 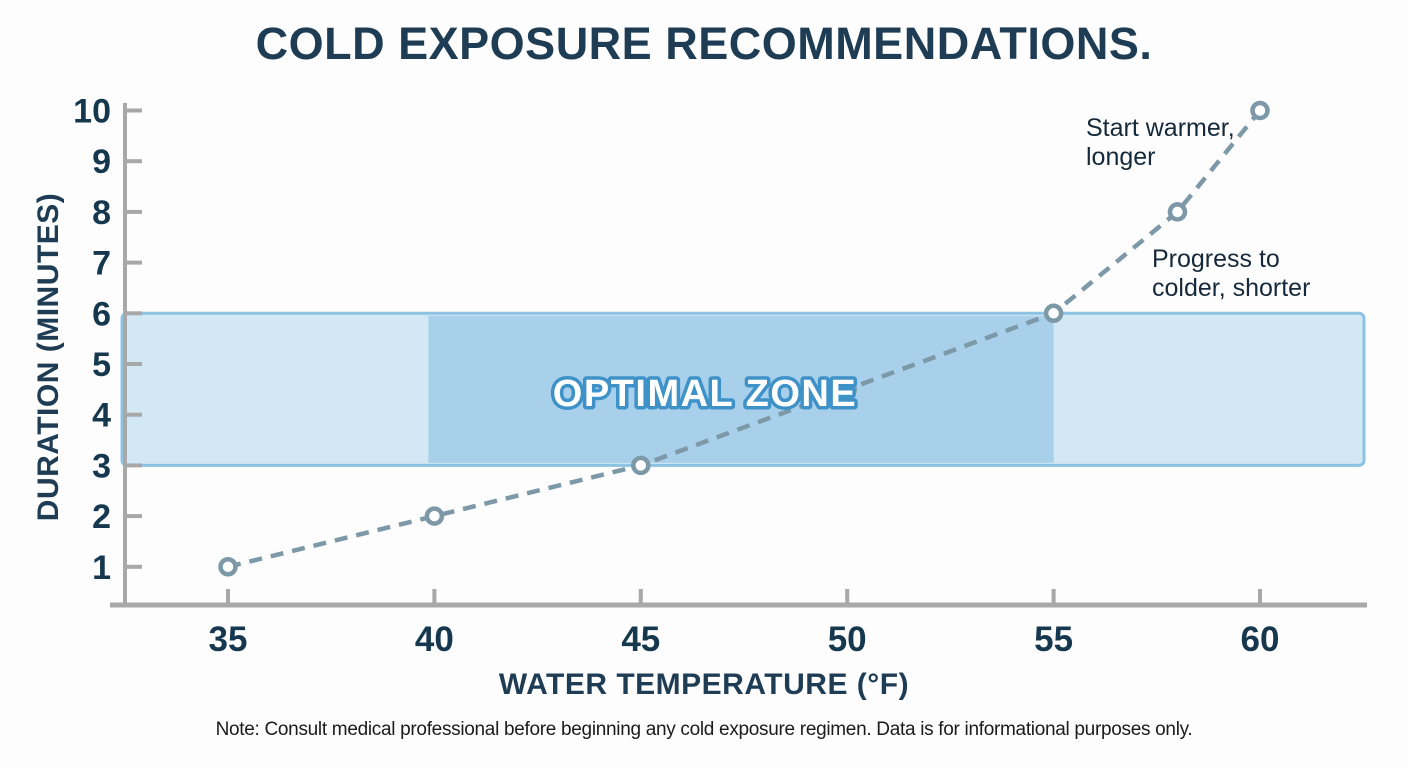 I want to click on y-tick-label: 10, so click(x=92, y=112).